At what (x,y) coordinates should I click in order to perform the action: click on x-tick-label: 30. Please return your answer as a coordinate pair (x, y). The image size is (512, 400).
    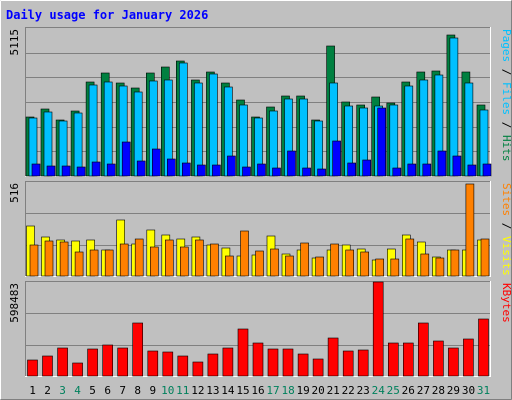
    Looking at the image, I should click on (468, 390).